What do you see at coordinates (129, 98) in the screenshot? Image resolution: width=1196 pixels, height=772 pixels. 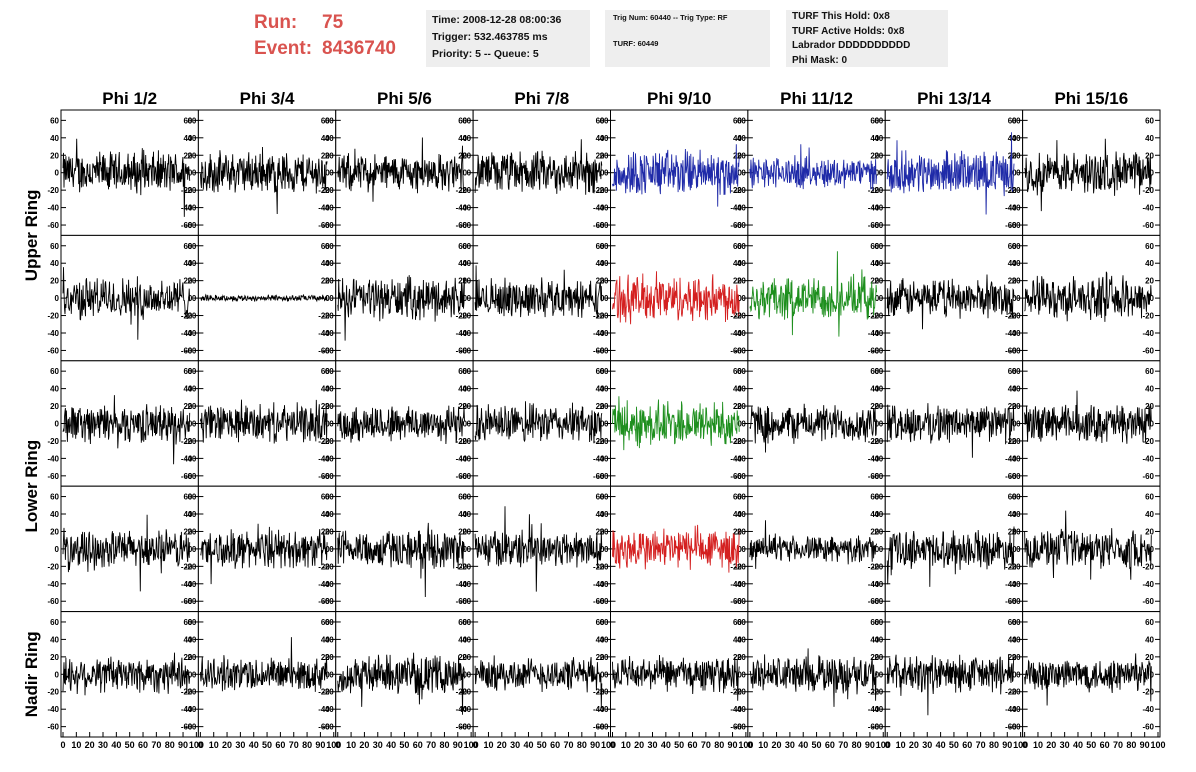 I see `column-header: Phi 1/2` at bounding box center [129, 98].